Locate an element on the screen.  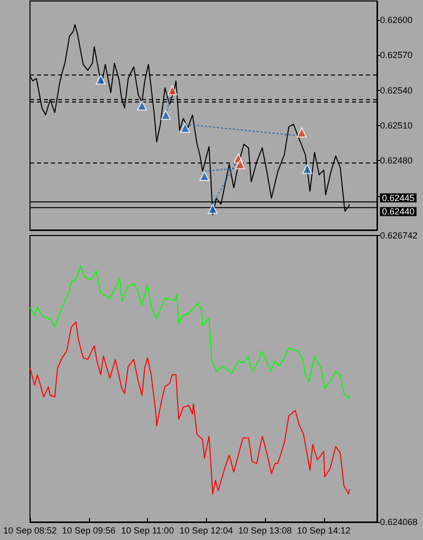
y-tick-label: 0.62480 is located at coordinates (396, 161).